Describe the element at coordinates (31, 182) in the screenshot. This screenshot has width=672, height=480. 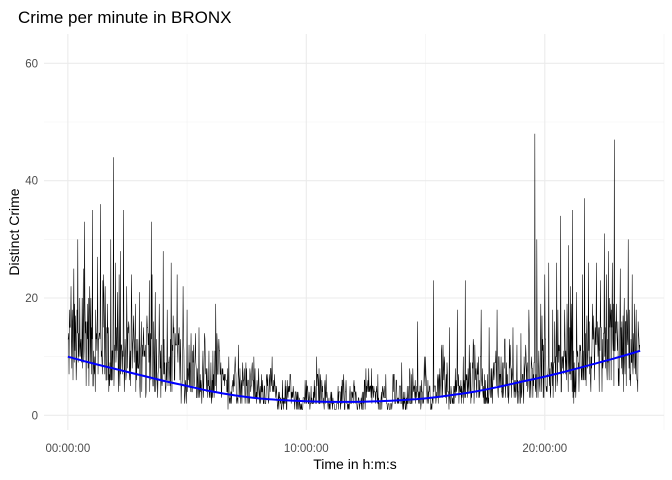
I see `y-tick-label: 40` at that location.